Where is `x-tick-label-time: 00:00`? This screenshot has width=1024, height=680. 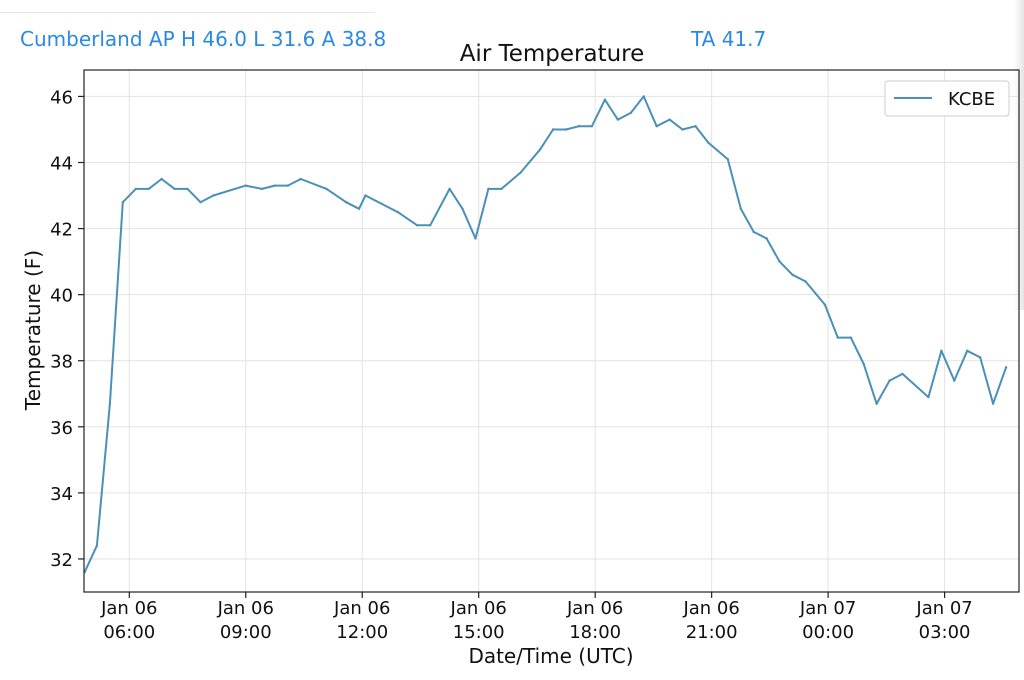 x-tick-label-time: 00:00 is located at coordinates (828, 632).